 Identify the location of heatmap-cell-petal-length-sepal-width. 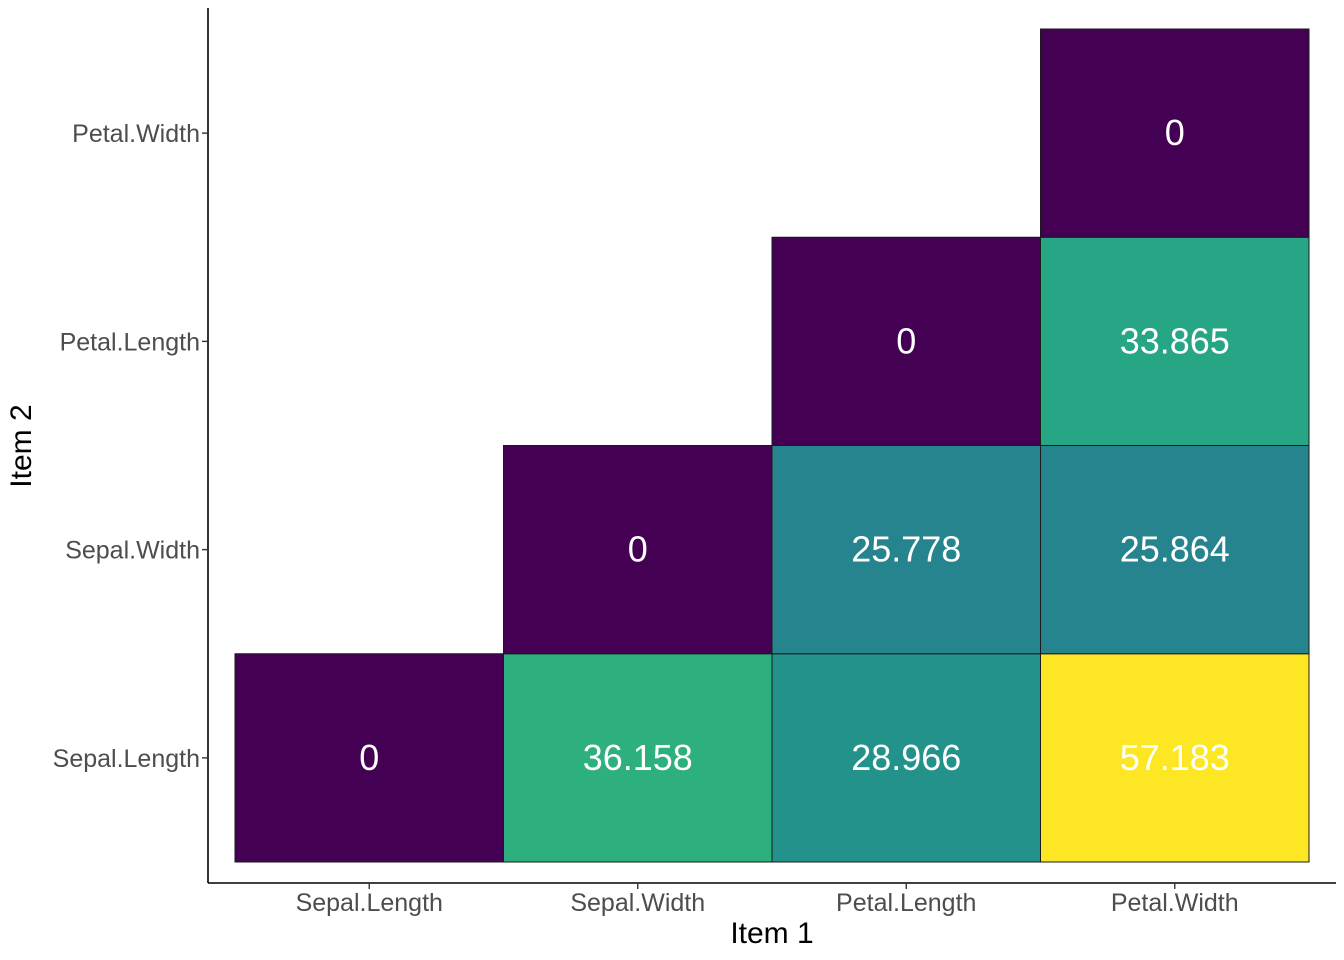
(906, 550).